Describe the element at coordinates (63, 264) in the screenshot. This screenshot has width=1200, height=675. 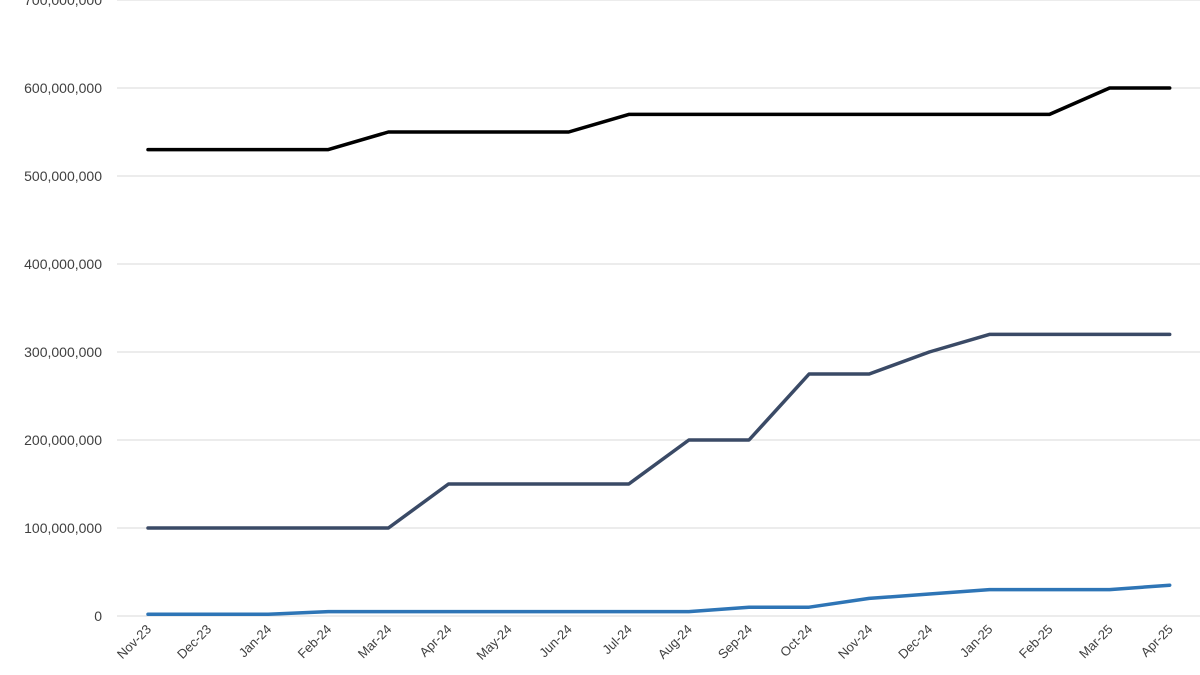
I see `y-tick-label: 400,000,000` at that location.